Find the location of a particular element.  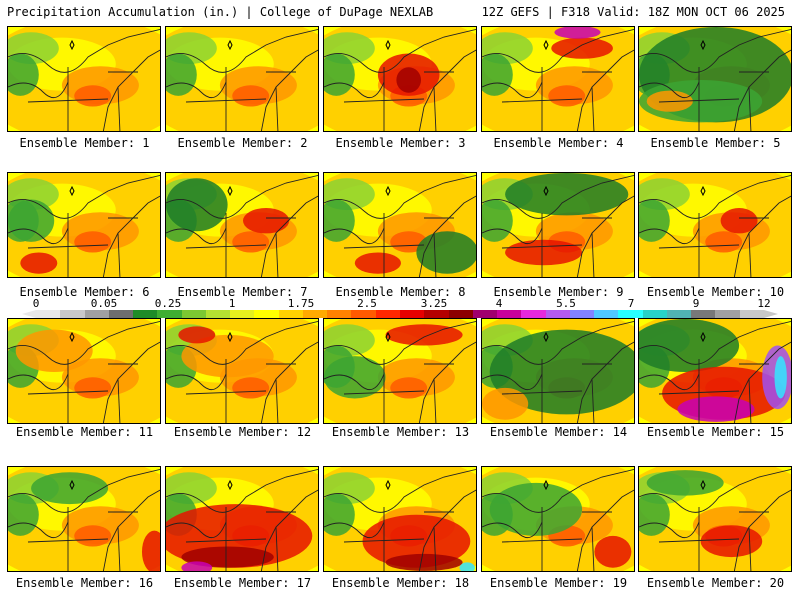

ensemble-member-panel: Ensemble Member: 19 is located at coordinates (558, 528).